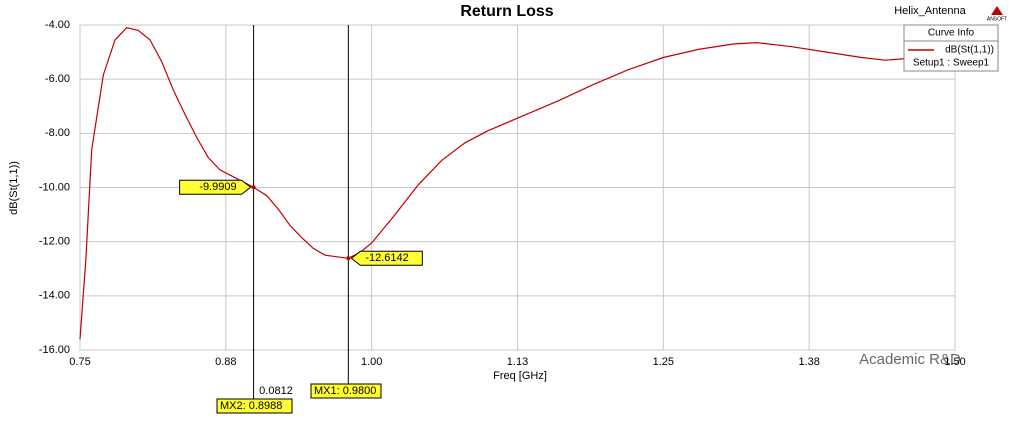  I want to click on watermark: Academic R&D, so click(910, 359).